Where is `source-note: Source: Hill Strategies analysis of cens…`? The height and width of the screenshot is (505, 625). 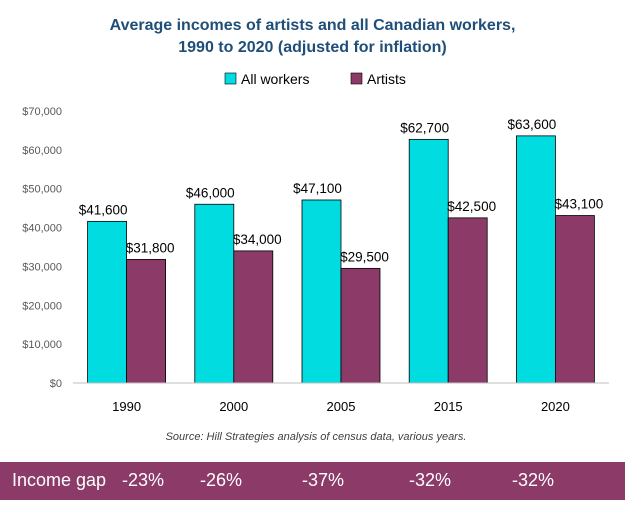 source-note: Source: Hill Strategies analysis of cens… is located at coordinates (316, 437).